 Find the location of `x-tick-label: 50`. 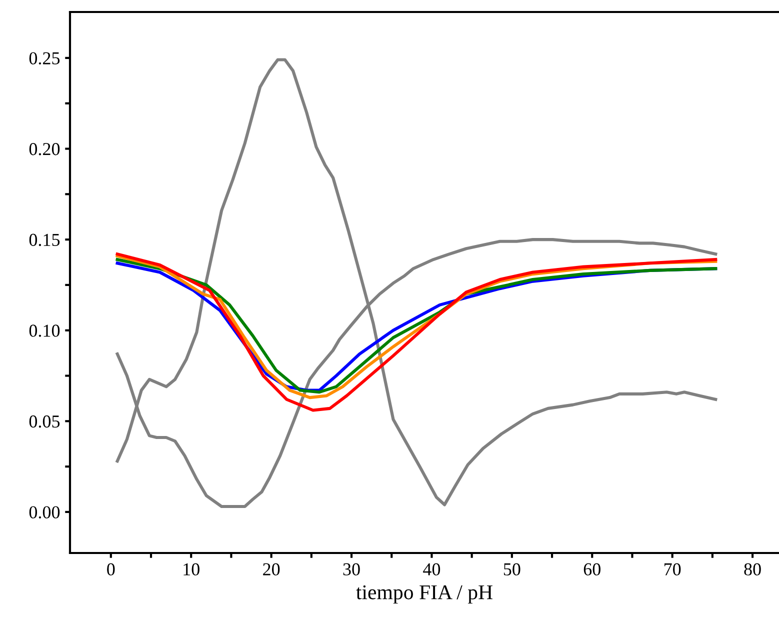

x-tick-label: 50 is located at coordinates (512, 569).